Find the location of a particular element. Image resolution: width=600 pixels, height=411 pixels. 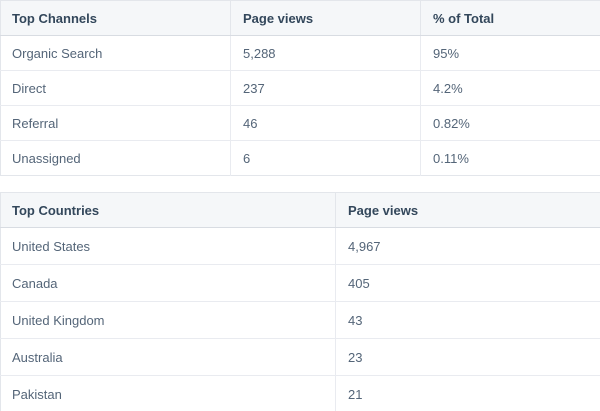

table-row: Canada 405 is located at coordinates (300, 283).